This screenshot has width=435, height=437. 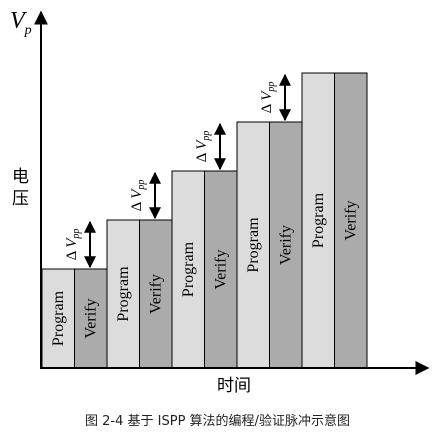 What do you see at coordinates (28, 30) in the screenshot?
I see `y-axis-symbol-sub: p` at bounding box center [28, 30].